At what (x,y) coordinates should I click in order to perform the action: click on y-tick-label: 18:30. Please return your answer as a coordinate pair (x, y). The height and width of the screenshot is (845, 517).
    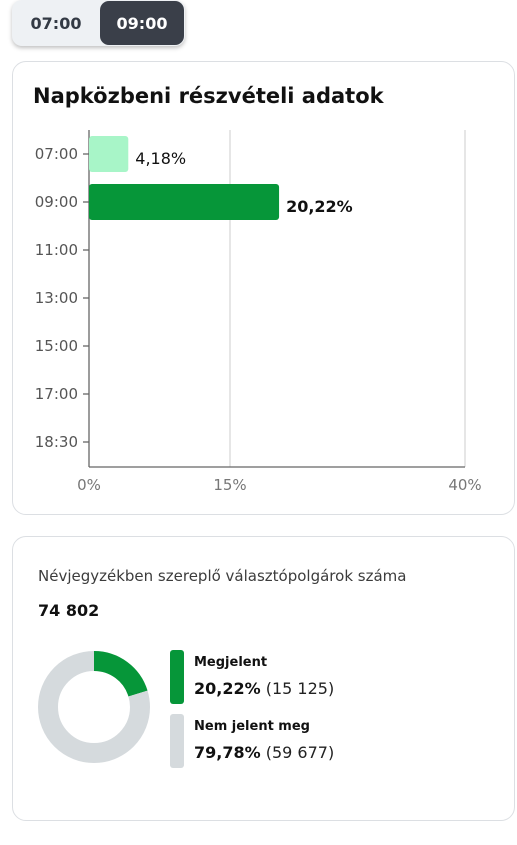
    Looking at the image, I should click on (56, 442).